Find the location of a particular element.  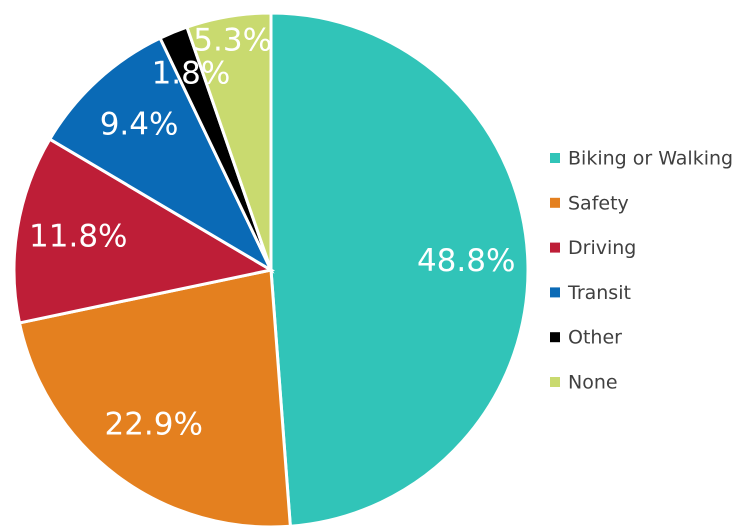

slice-label: 48.8% is located at coordinates (466, 261).